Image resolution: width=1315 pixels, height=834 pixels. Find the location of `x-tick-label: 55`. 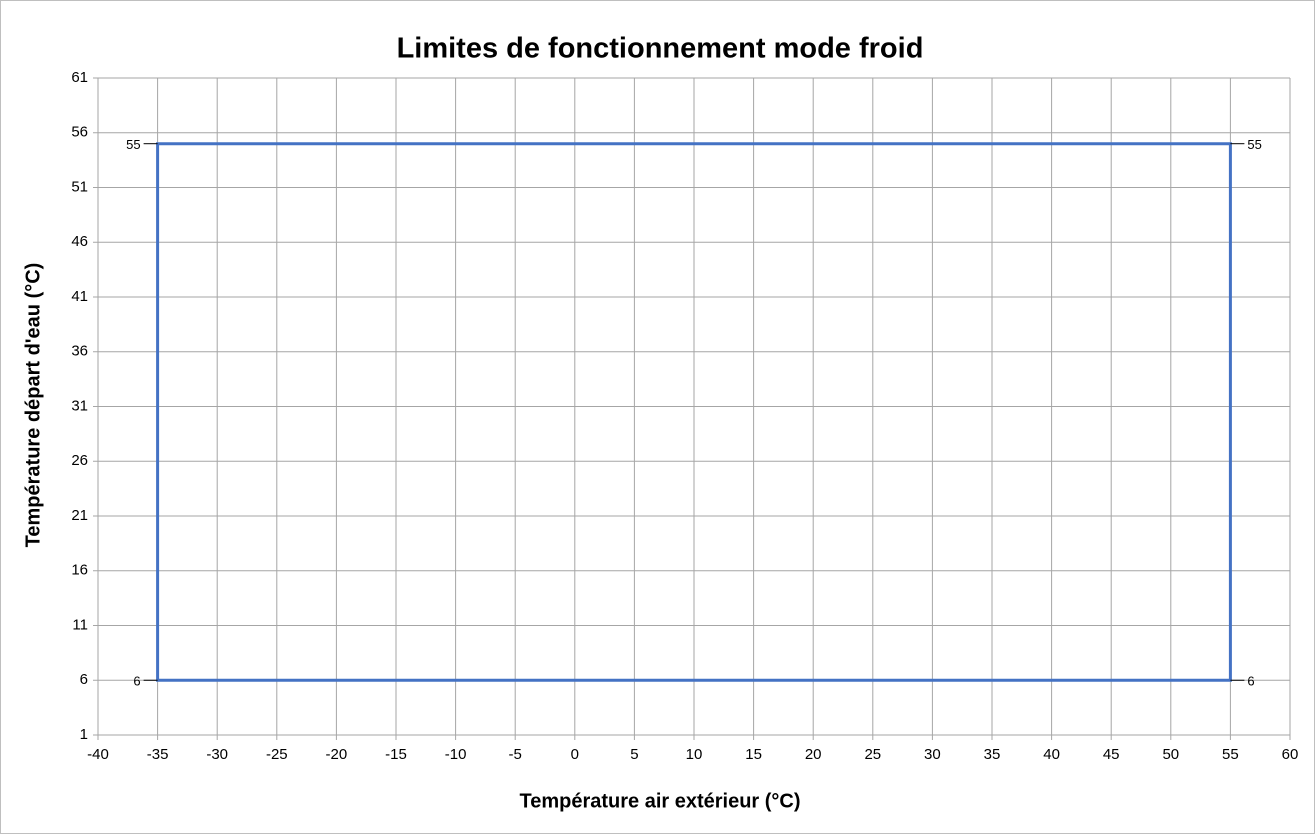

x-tick-label: 55 is located at coordinates (1230, 754).